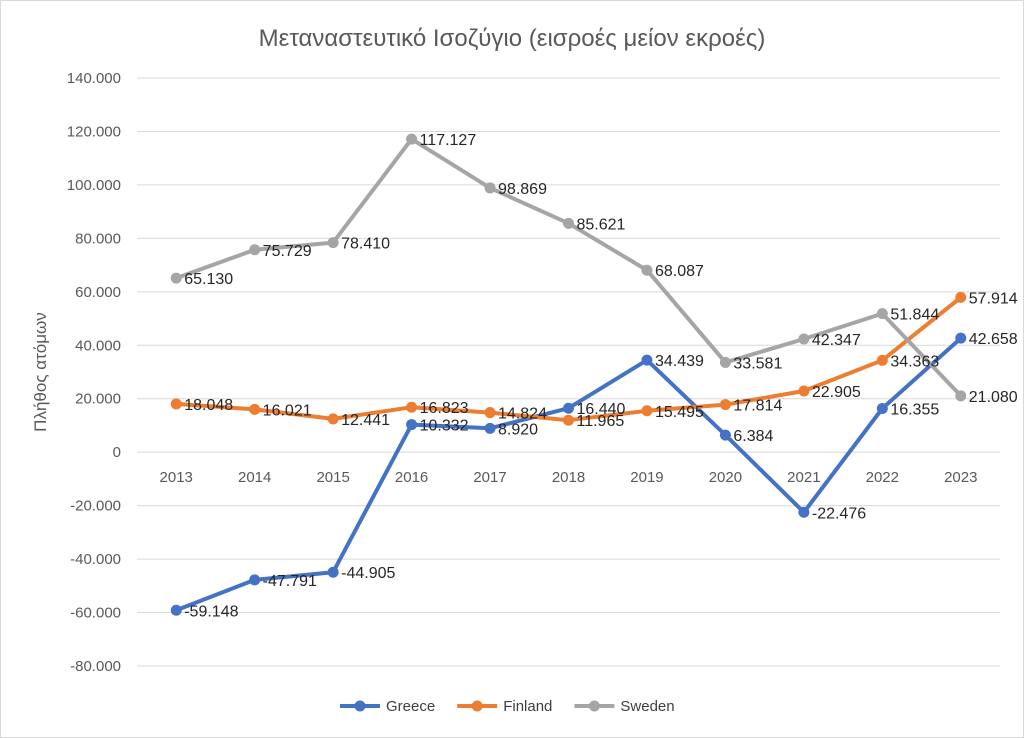  Describe the element at coordinates (914, 409) in the screenshot. I see `data-label-greece: 16.355` at that location.